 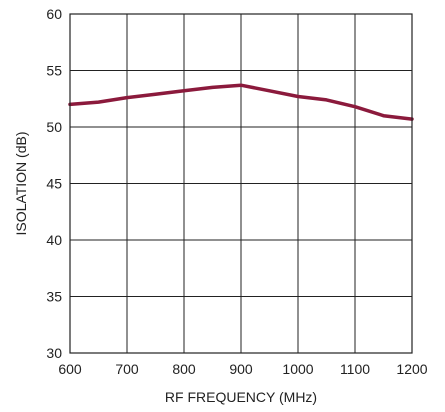 I want to click on isolation-series-line, so click(x=241, y=102).